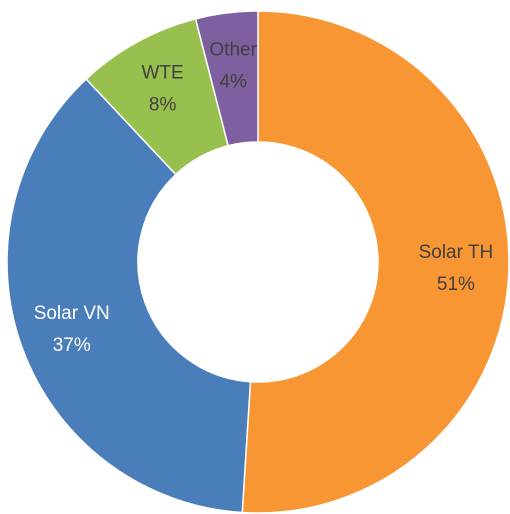 This screenshot has width=510, height=514. What do you see at coordinates (233, 82) in the screenshot?
I see `slice-value-label: 4%` at bounding box center [233, 82].